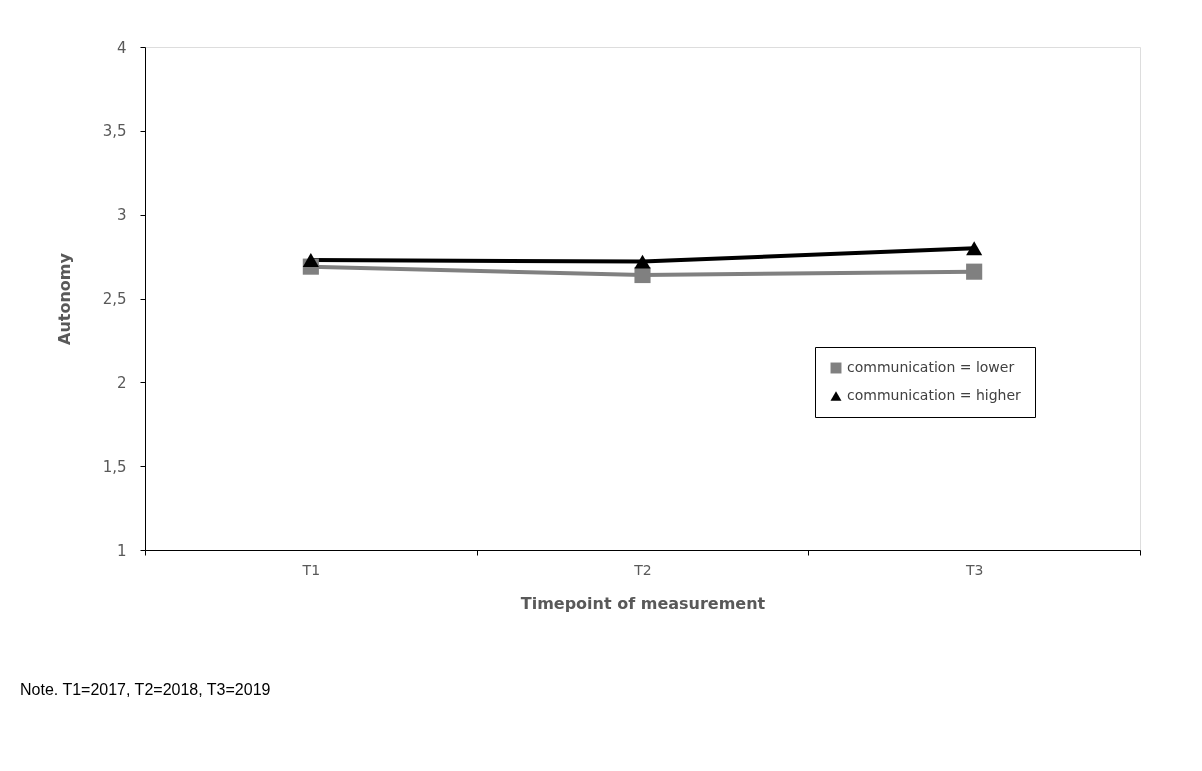 The image size is (1202, 771). I want to click on y-tick-label: 2,5, so click(114, 299).